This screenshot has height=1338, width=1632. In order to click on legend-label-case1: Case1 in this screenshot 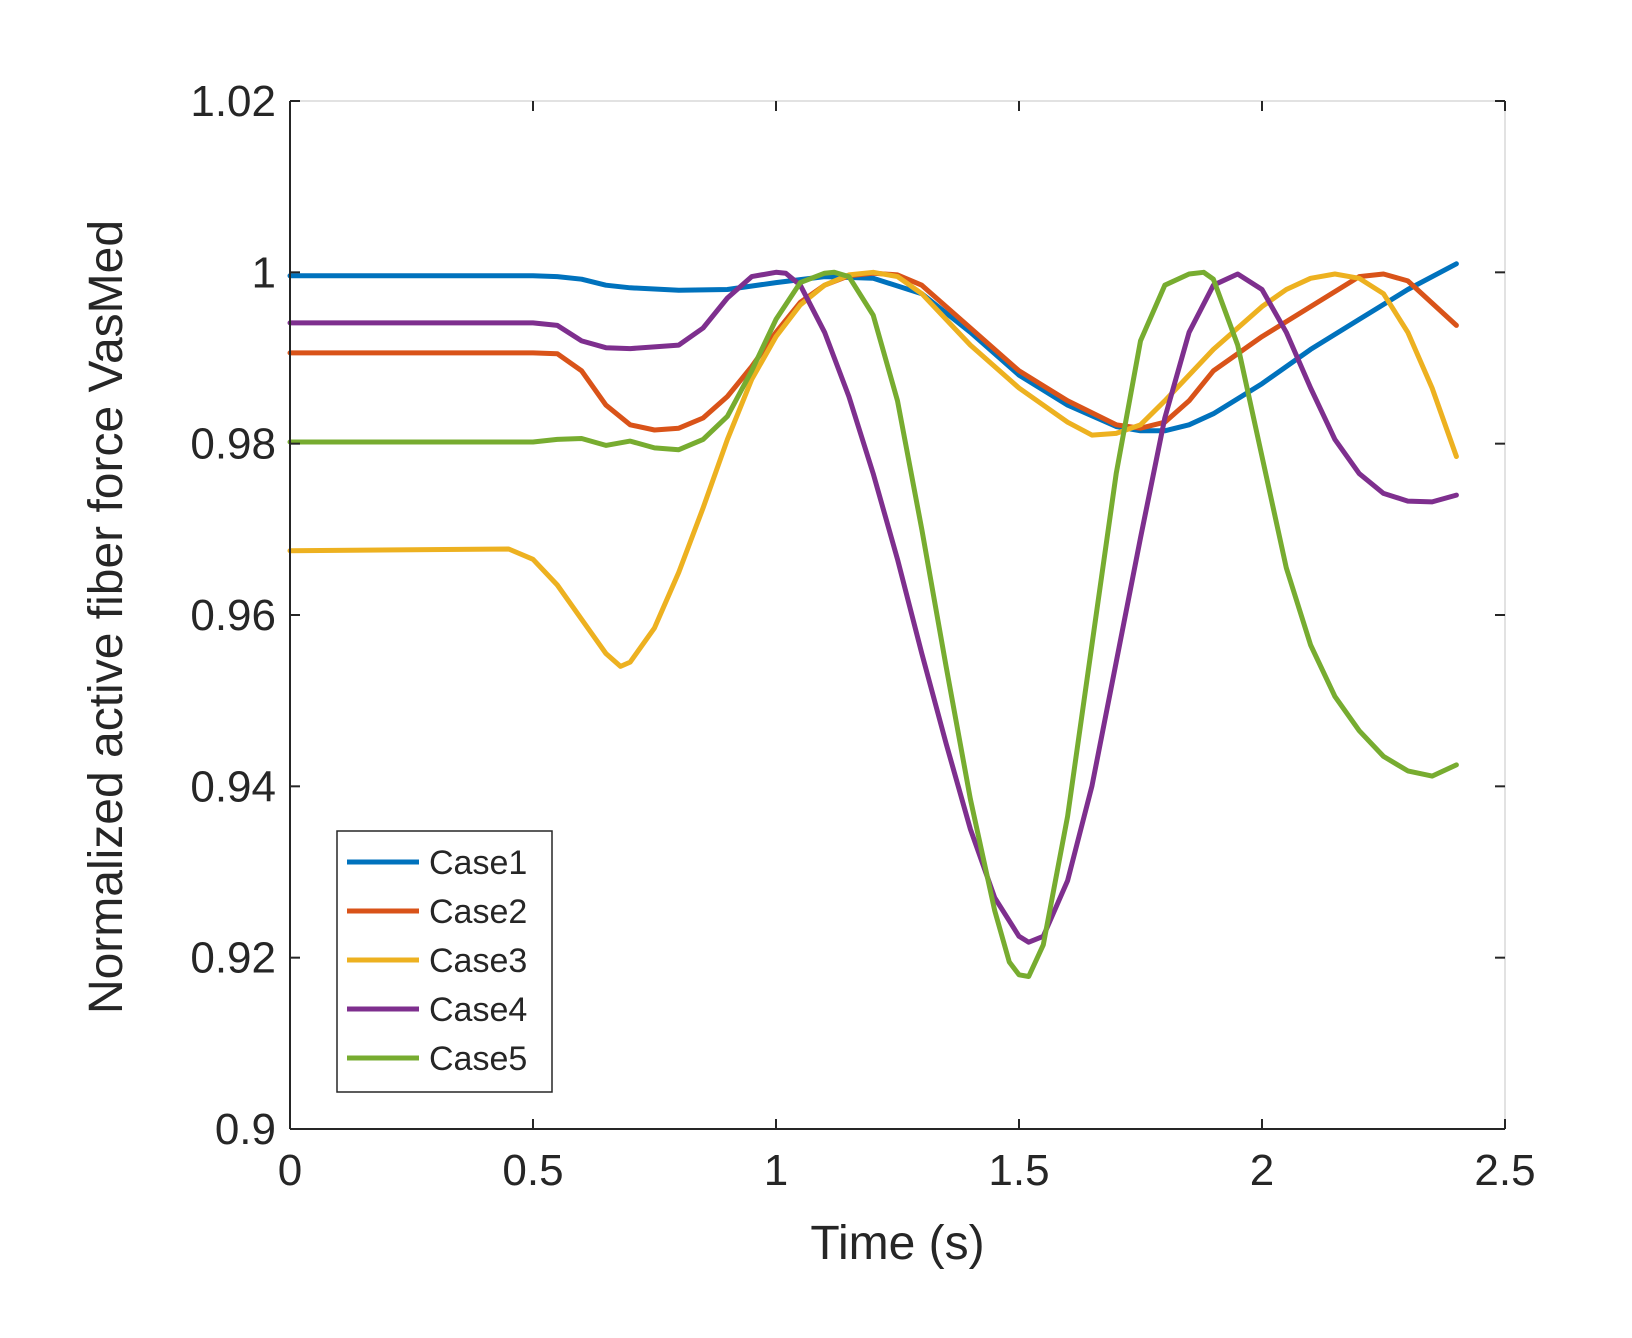, I will do `click(478, 863)`.